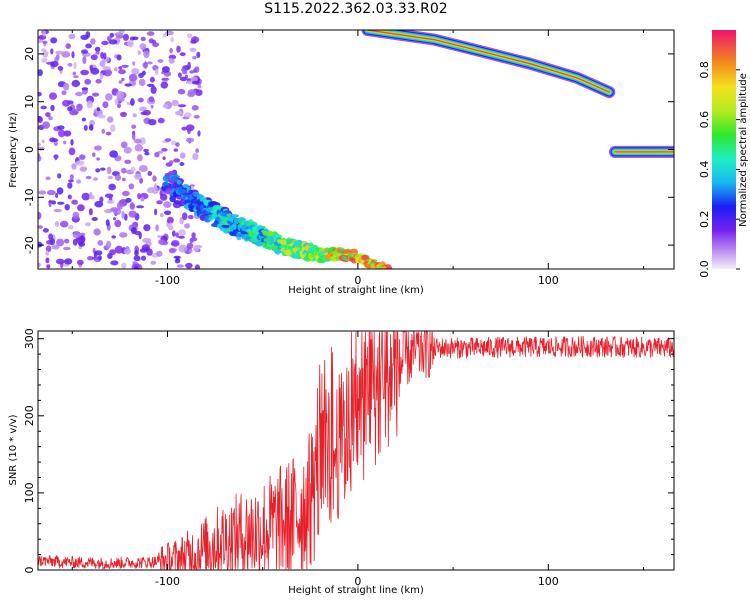  Describe the element at coordinates (488, 61) in the screenshot. I see `high-branch-ridge` at that location.